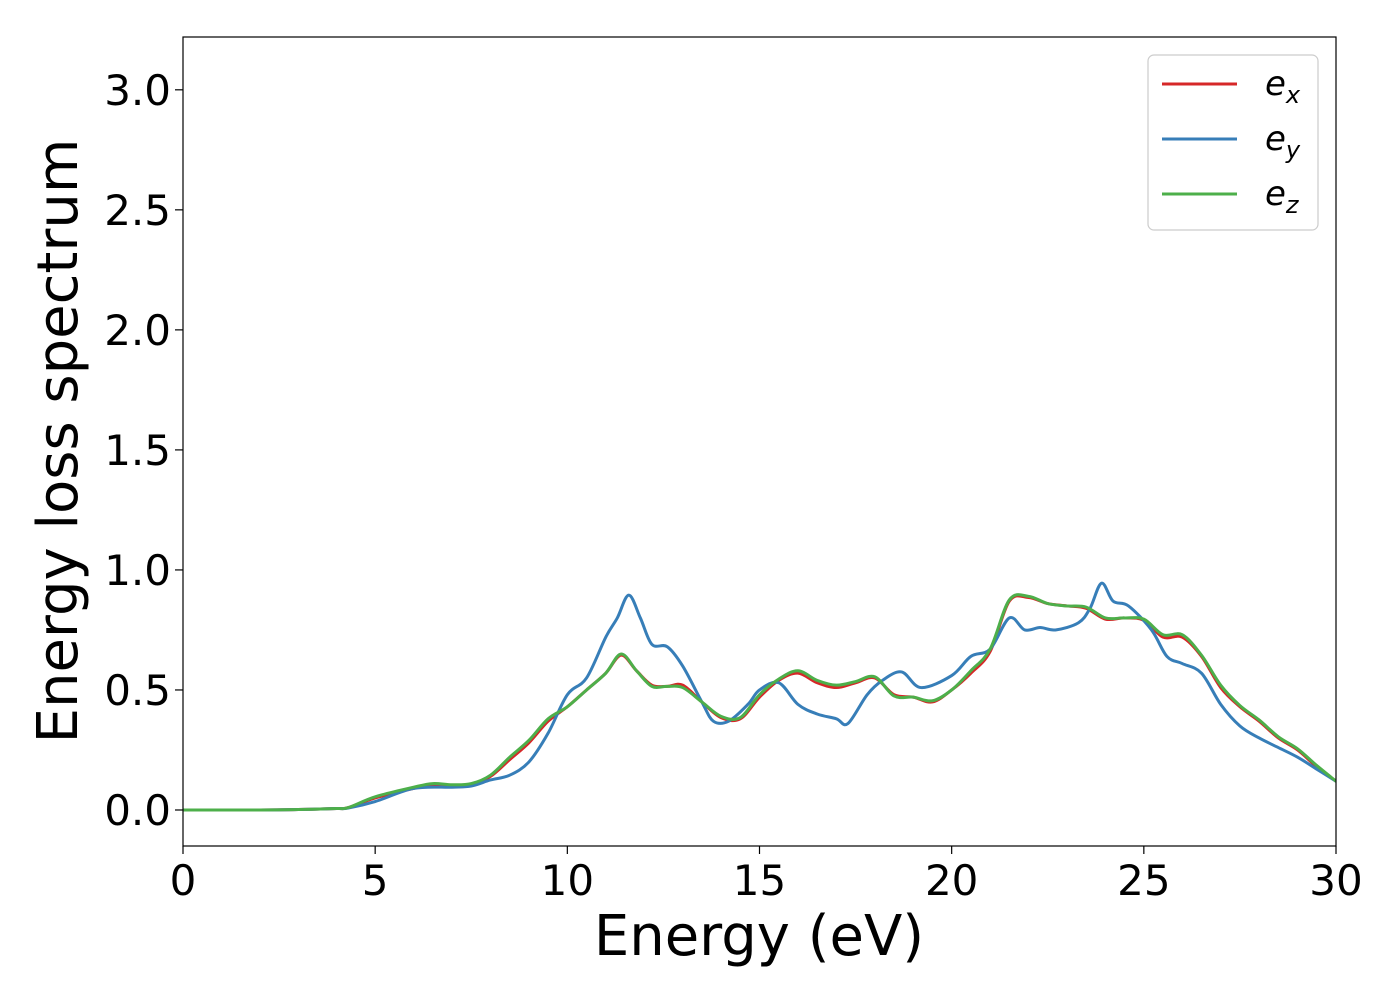  What do you see at coordinates (137, 210) in the screenshot?
I see `y-tick-label: 2.5` at bounding box center [137, 210].